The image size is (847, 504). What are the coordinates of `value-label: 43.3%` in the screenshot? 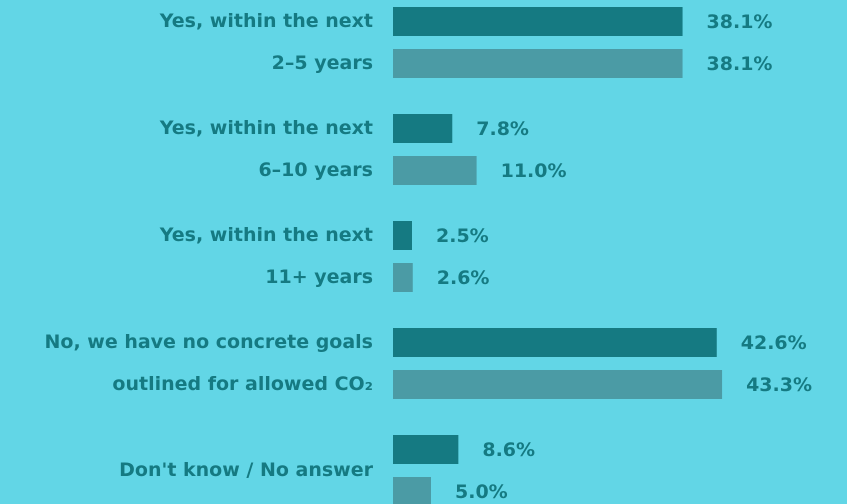 It's located at (779, 385).